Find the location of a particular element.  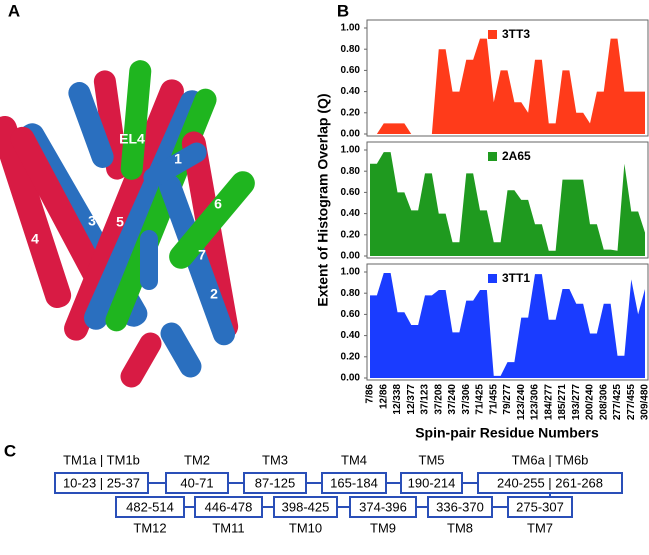

segment-range: 240-255 | 261-268 is located at coordinates (550, 482).